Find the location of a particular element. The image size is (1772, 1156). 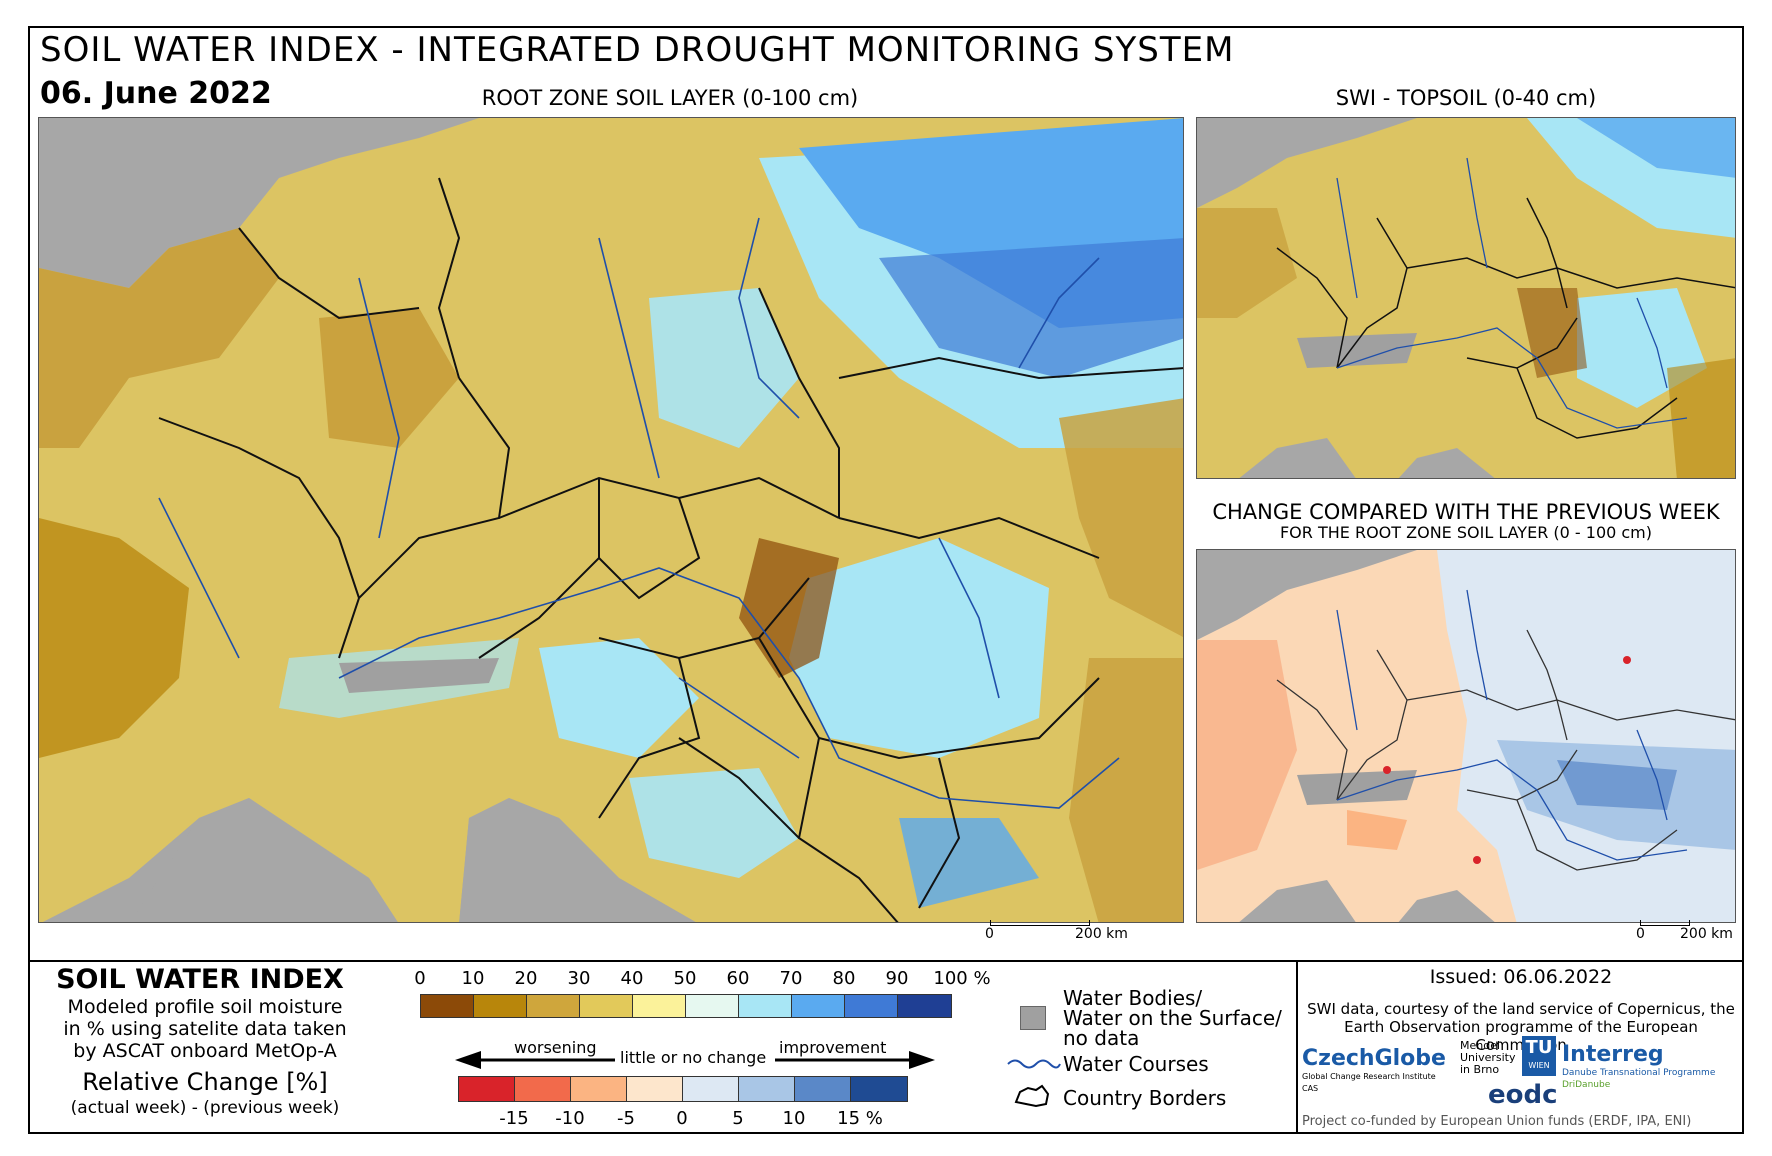

change-arrow is located at coordinates (695, 1060).